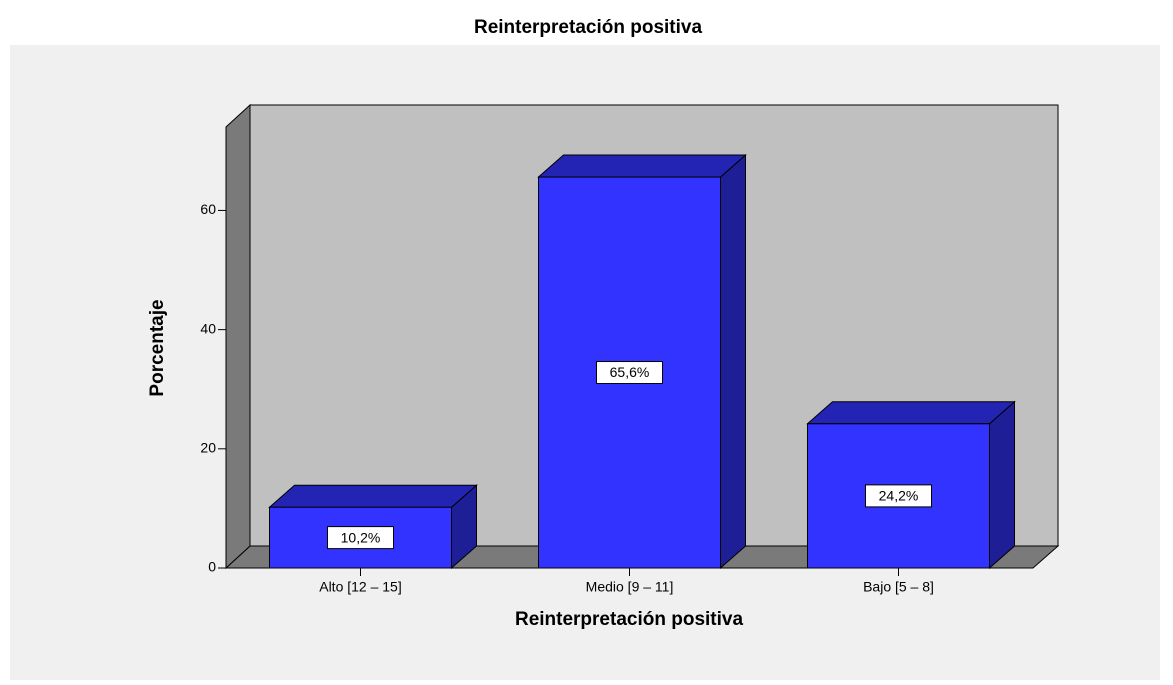  I want to click on y-tick-label: 60, so click(208, 209).